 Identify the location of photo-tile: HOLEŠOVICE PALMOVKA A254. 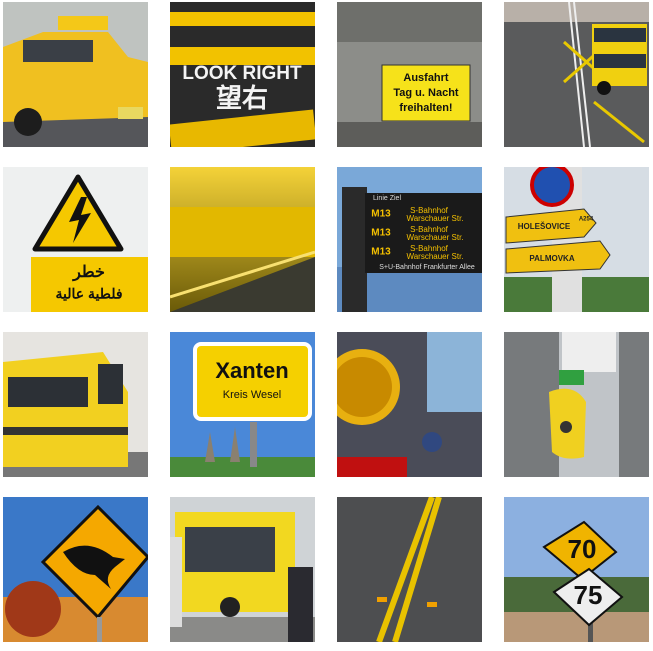
(576, 239).